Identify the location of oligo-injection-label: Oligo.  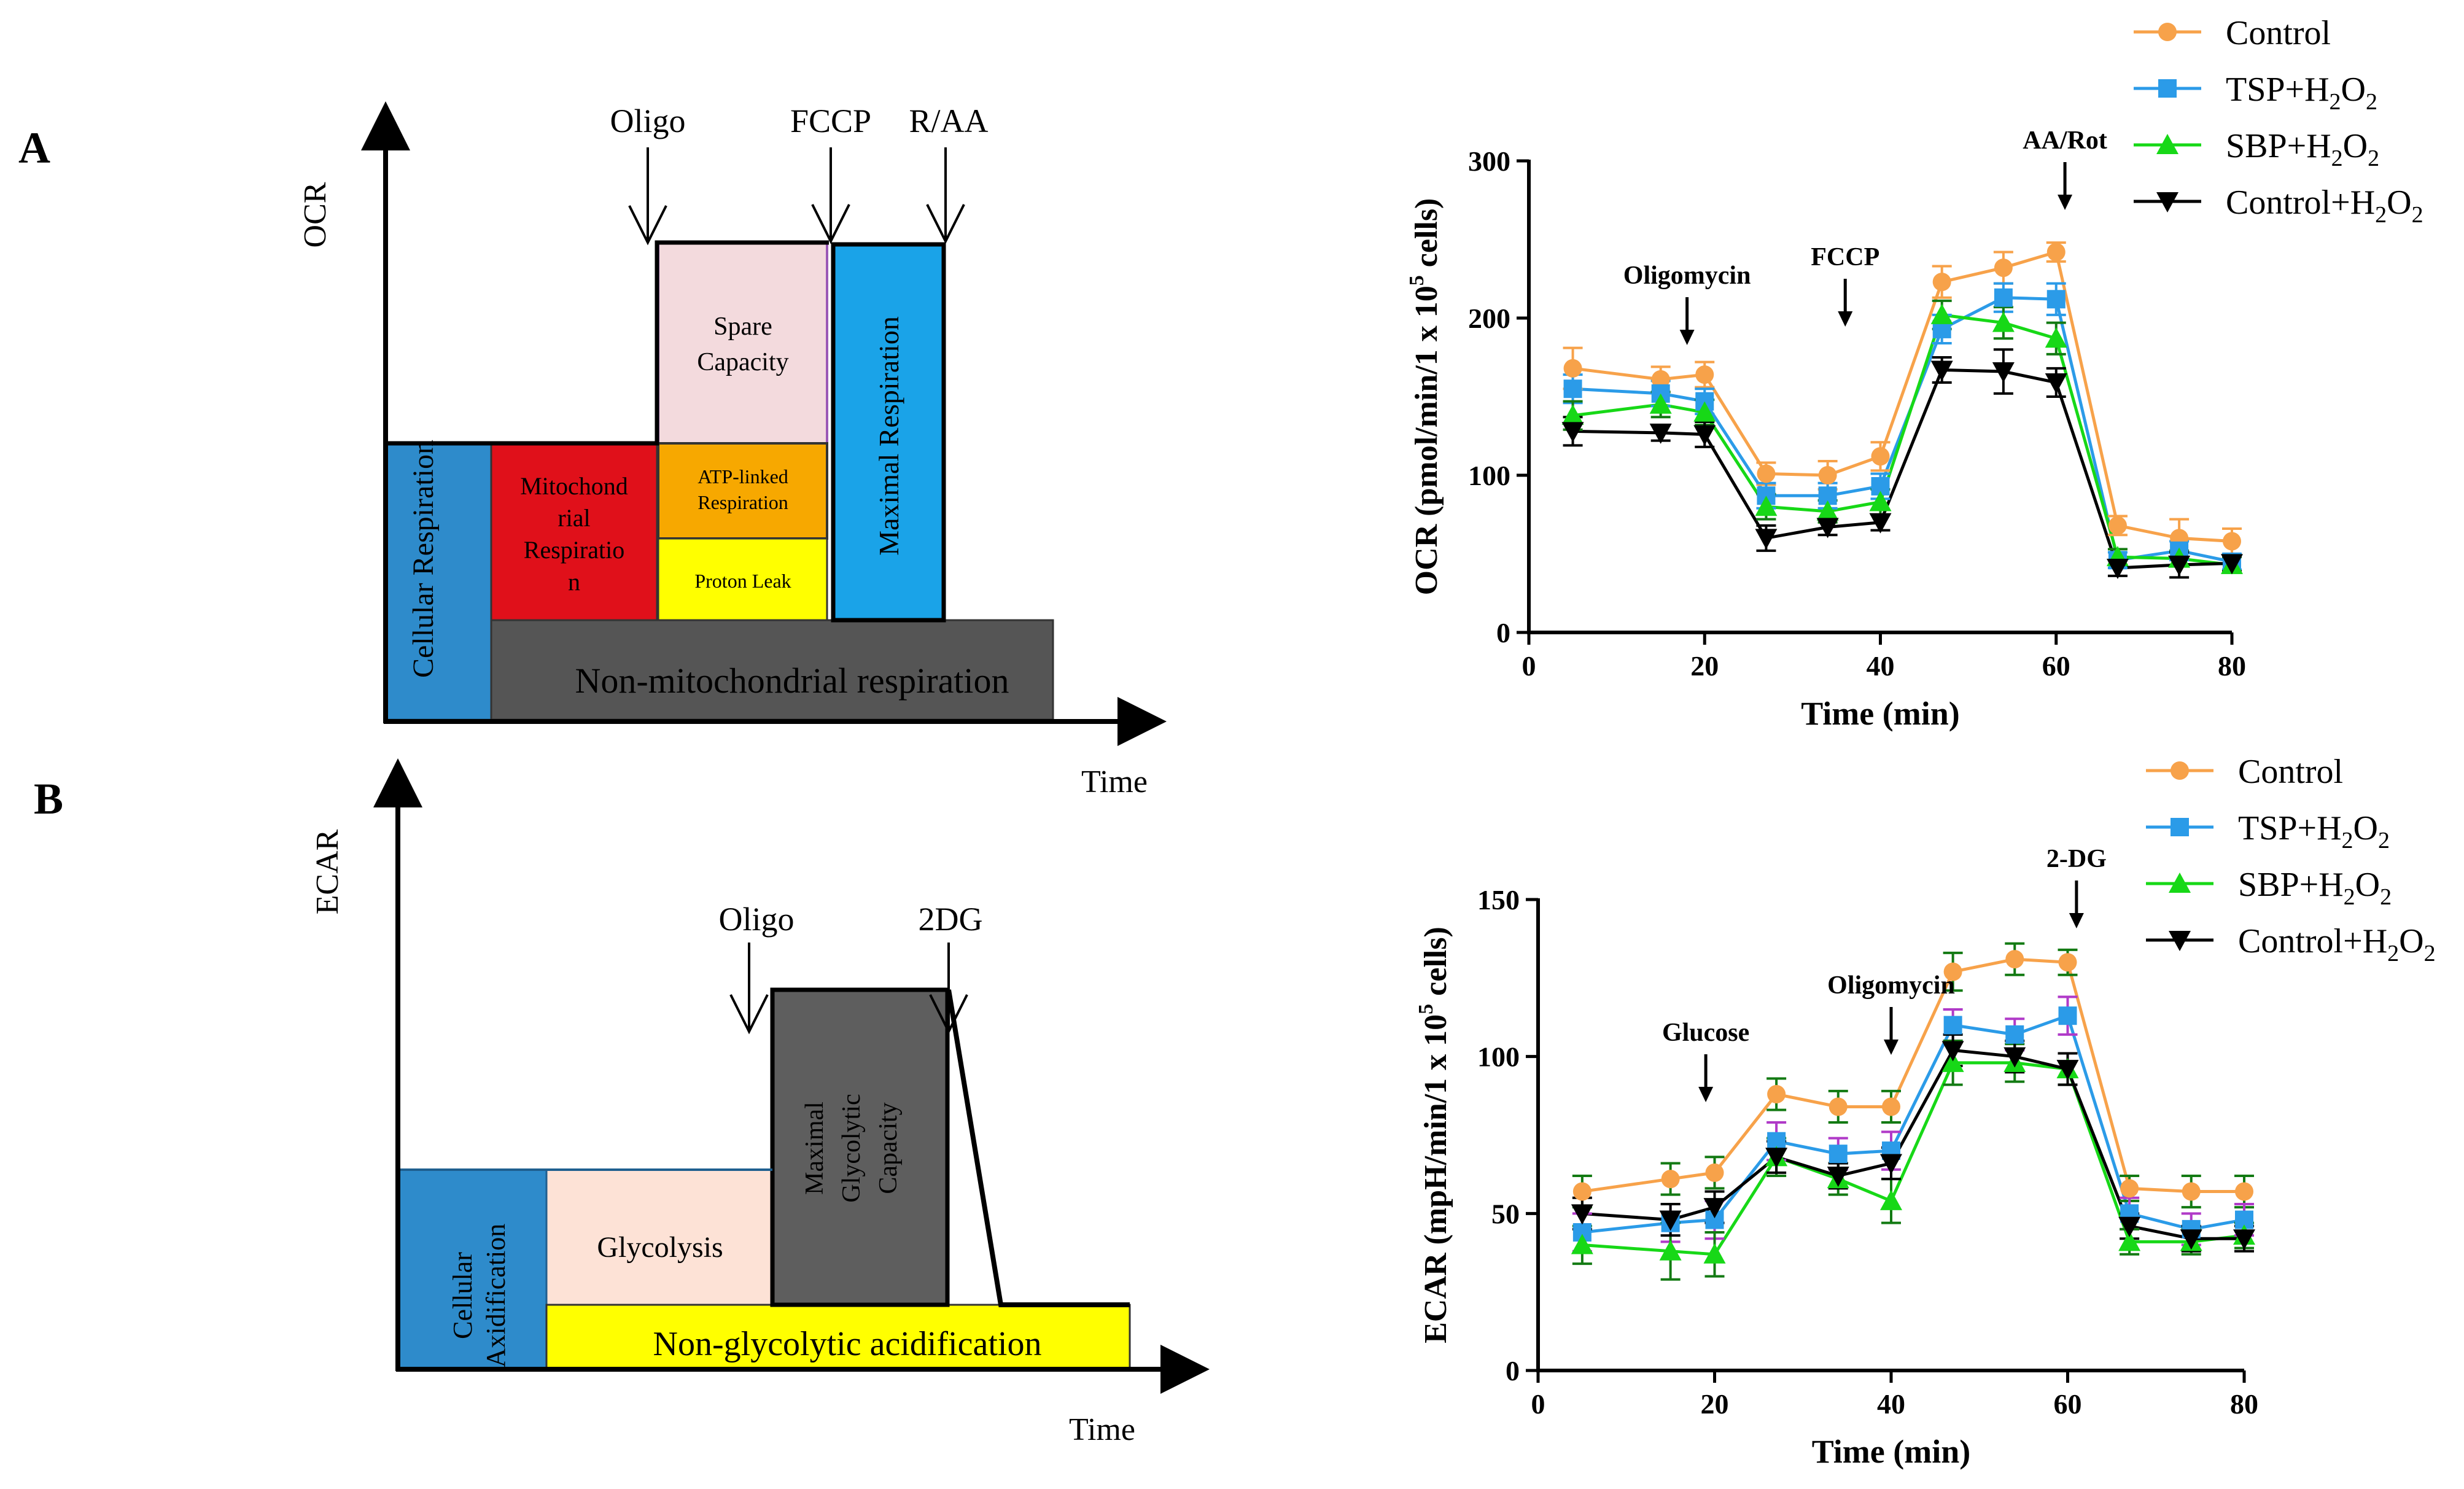
(647, 121).